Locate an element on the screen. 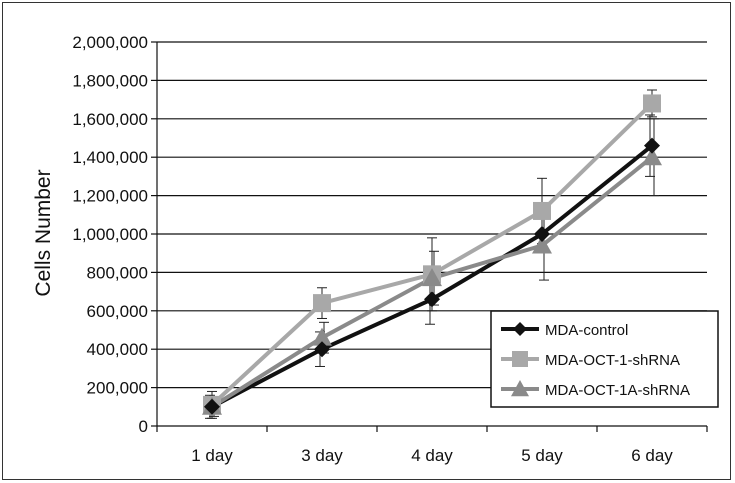 This screenshot has width=735, height=483. y-tick-label: 1,000,000 is located at coordinates (110, 234).